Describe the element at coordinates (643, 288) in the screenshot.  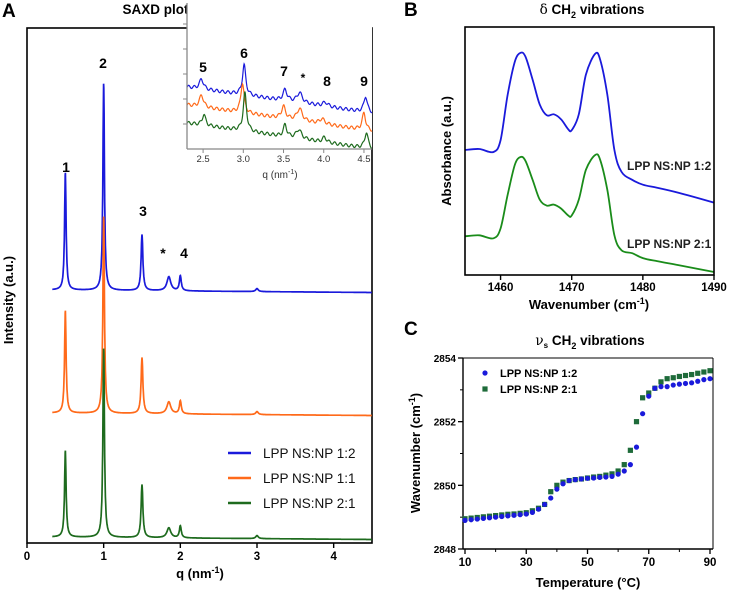
I see `x-tick-label: 1480` at that location.